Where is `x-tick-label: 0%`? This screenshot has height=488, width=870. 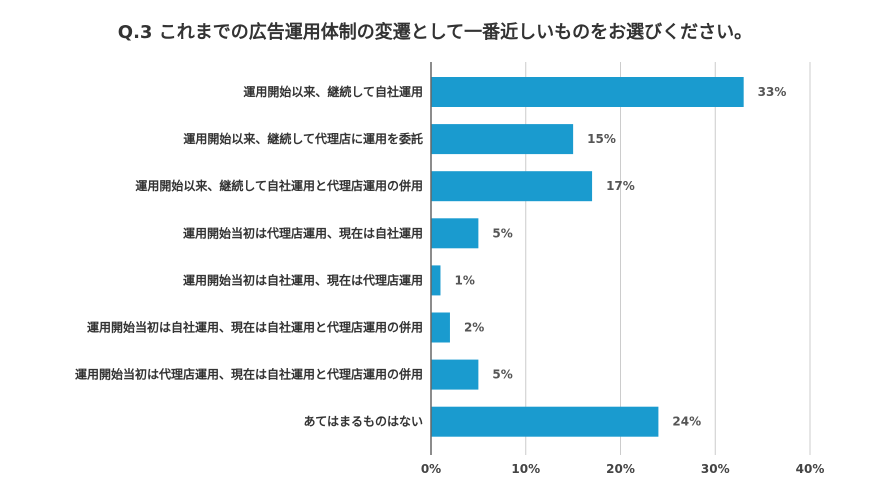 x-tick-label: 0% is located at coordinates (431, 469).